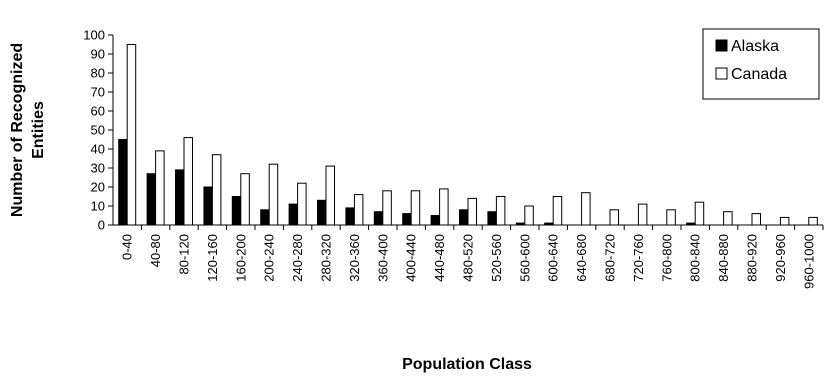 The height and width of the screenshot is (377, 826). I want to click on legend-label-canada: Canada, so click(759, 74).